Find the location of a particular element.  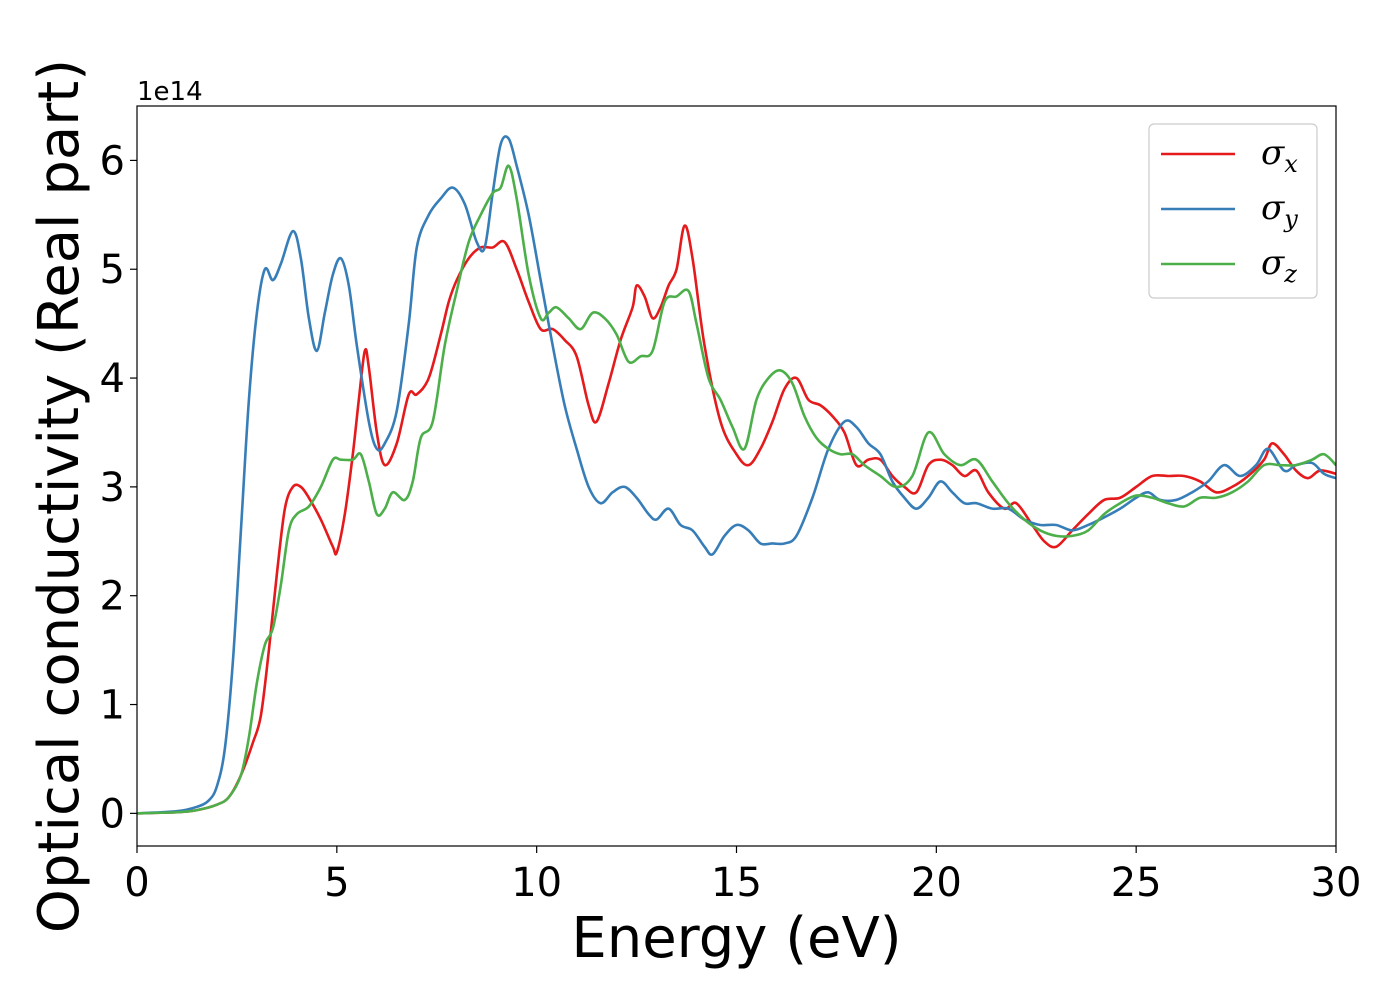

x-tick-label: 25 is located at coordinates (1136, 883).